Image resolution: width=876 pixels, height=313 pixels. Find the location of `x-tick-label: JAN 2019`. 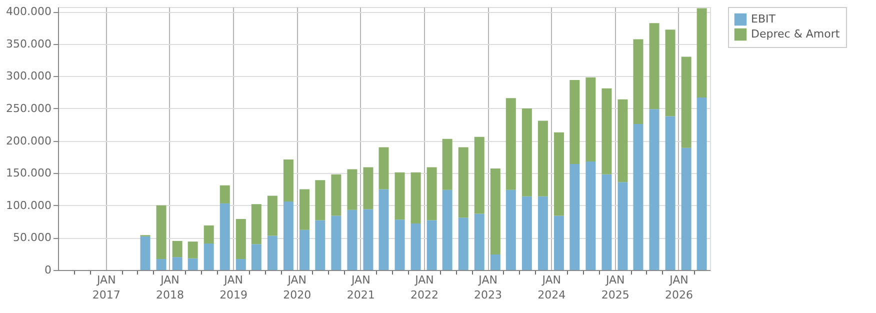

x-tick-label: JAN 2019 is located at coordinates (234, 288).